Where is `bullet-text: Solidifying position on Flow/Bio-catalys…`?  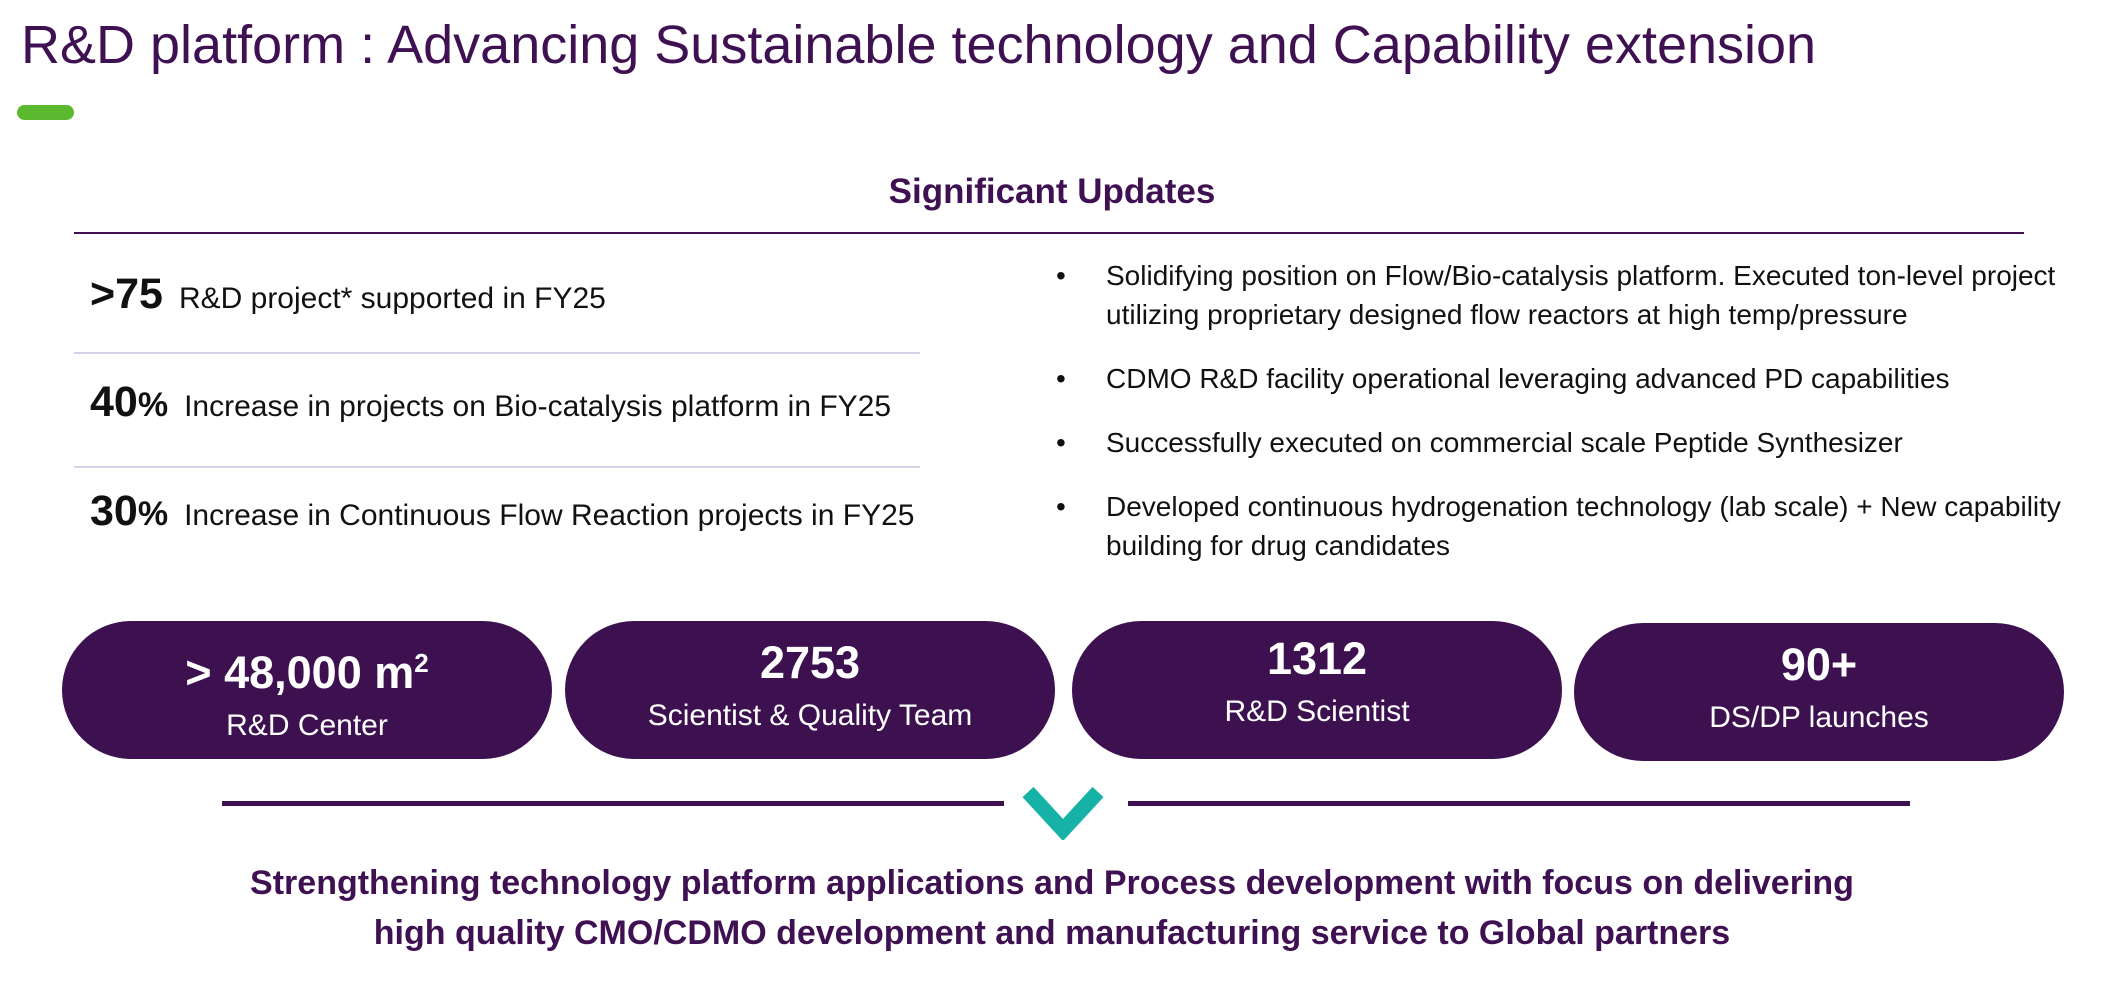
bullet-text: Solidifying position on Flow/Bio-catalys… is located at coordinates (1581, 295).